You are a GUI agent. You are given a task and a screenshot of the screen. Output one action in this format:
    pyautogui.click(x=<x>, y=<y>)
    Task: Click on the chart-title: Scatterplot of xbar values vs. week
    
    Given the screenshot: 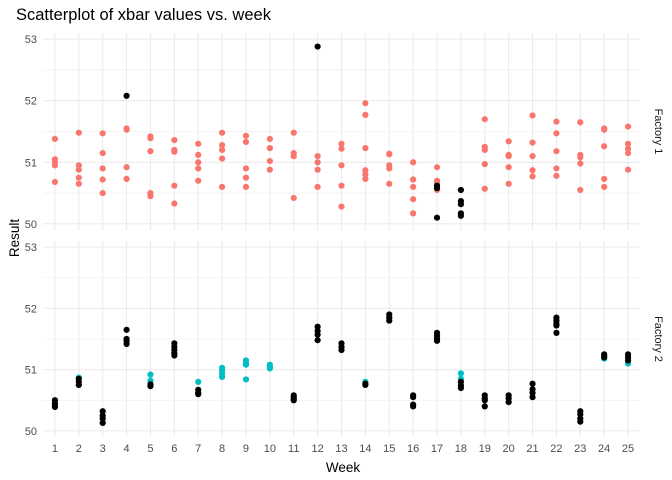 What is the action you would take?
    pyautogui.click(x=144, y=15)
    